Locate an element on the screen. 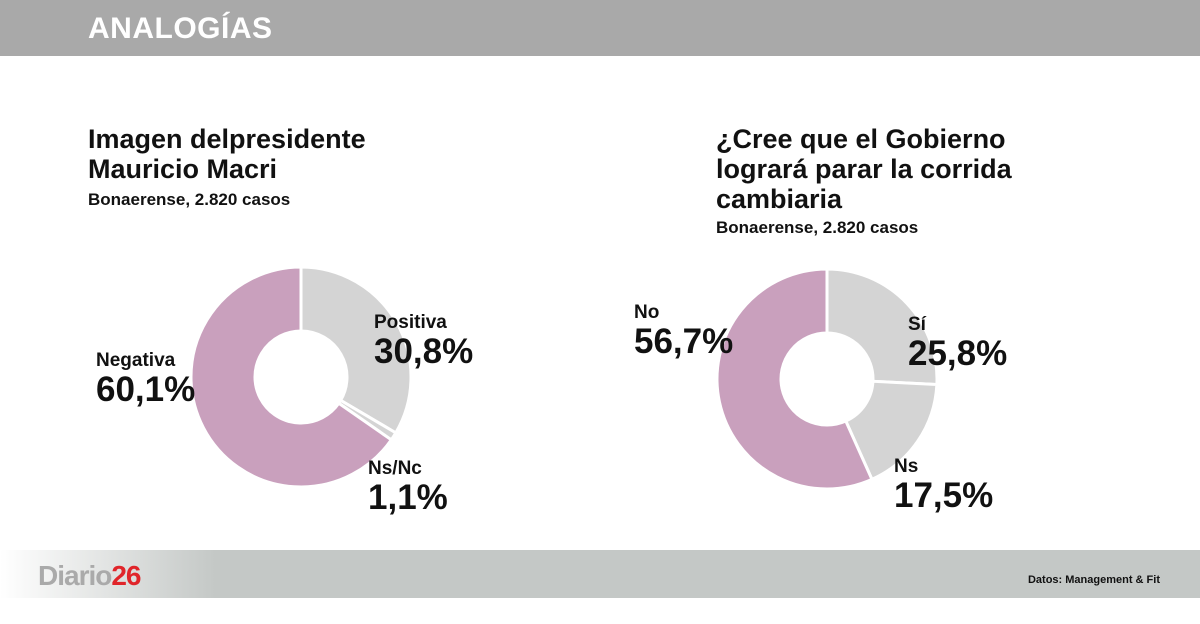 The image size is (1200, 624). slice-negativa is located at coordinates (292, 377).